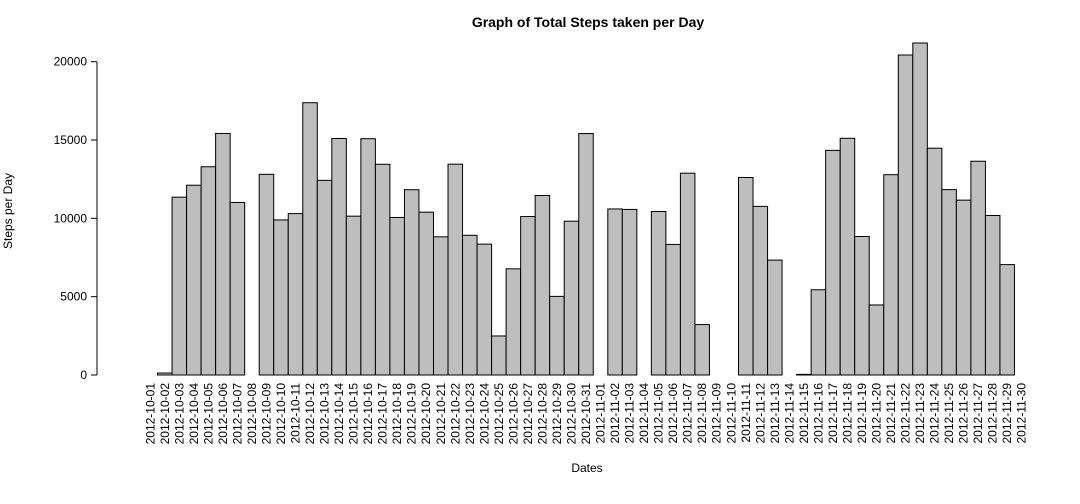 Image resolution: width=1080 pixels, height=504 pixels. I want to click on x-tick-label: 2012-10-23, so click(470, 414).